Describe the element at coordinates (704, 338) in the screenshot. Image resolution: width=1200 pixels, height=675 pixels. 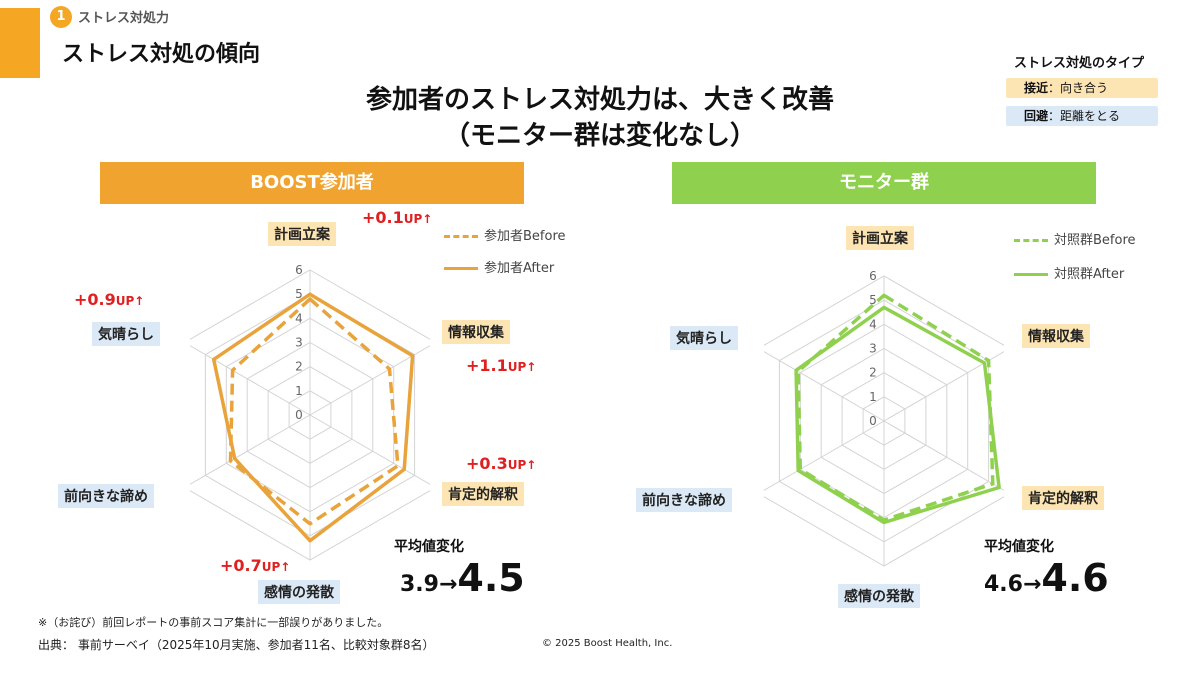
I see `monitor-axis-label-distract: 気晴らし` at that location.